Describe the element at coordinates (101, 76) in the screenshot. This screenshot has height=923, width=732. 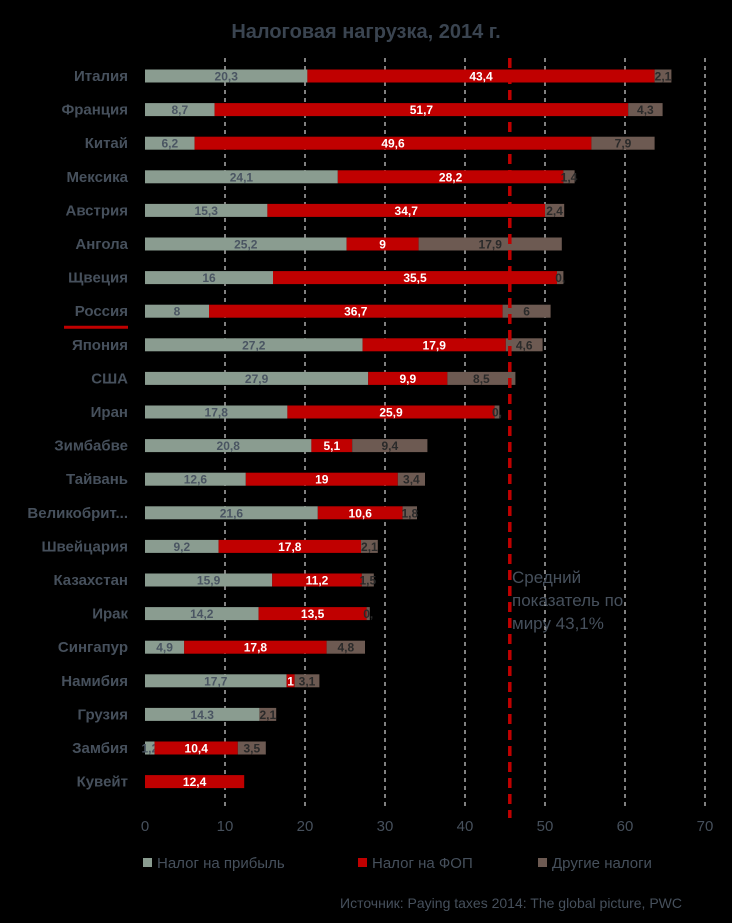
I see `country-label-0: Италия` at that location.